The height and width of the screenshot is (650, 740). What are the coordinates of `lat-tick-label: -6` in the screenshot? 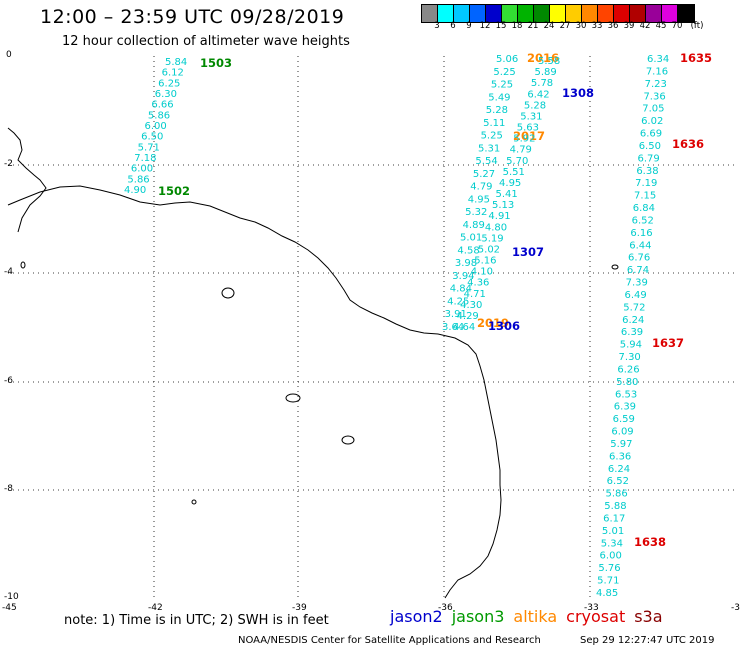 It's located at (8, 381).